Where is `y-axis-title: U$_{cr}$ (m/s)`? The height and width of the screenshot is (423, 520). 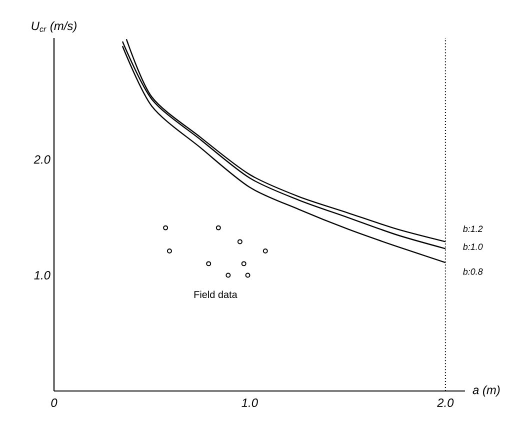 y-axis-title: U$_{cr}$ (m/s) is located at coordinates (54, 26).